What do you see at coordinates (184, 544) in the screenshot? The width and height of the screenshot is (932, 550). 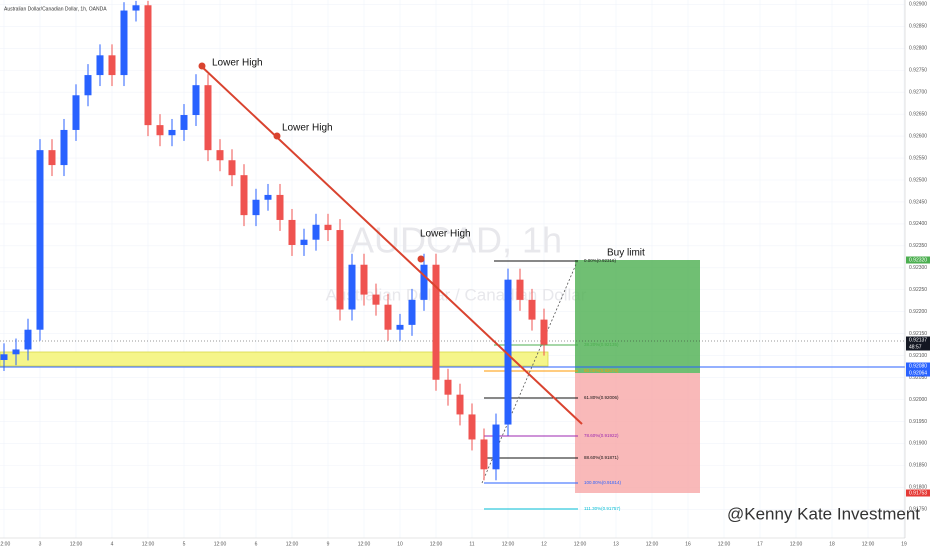 I see `x-tick-label: 5` at bounding box center [184, 544].